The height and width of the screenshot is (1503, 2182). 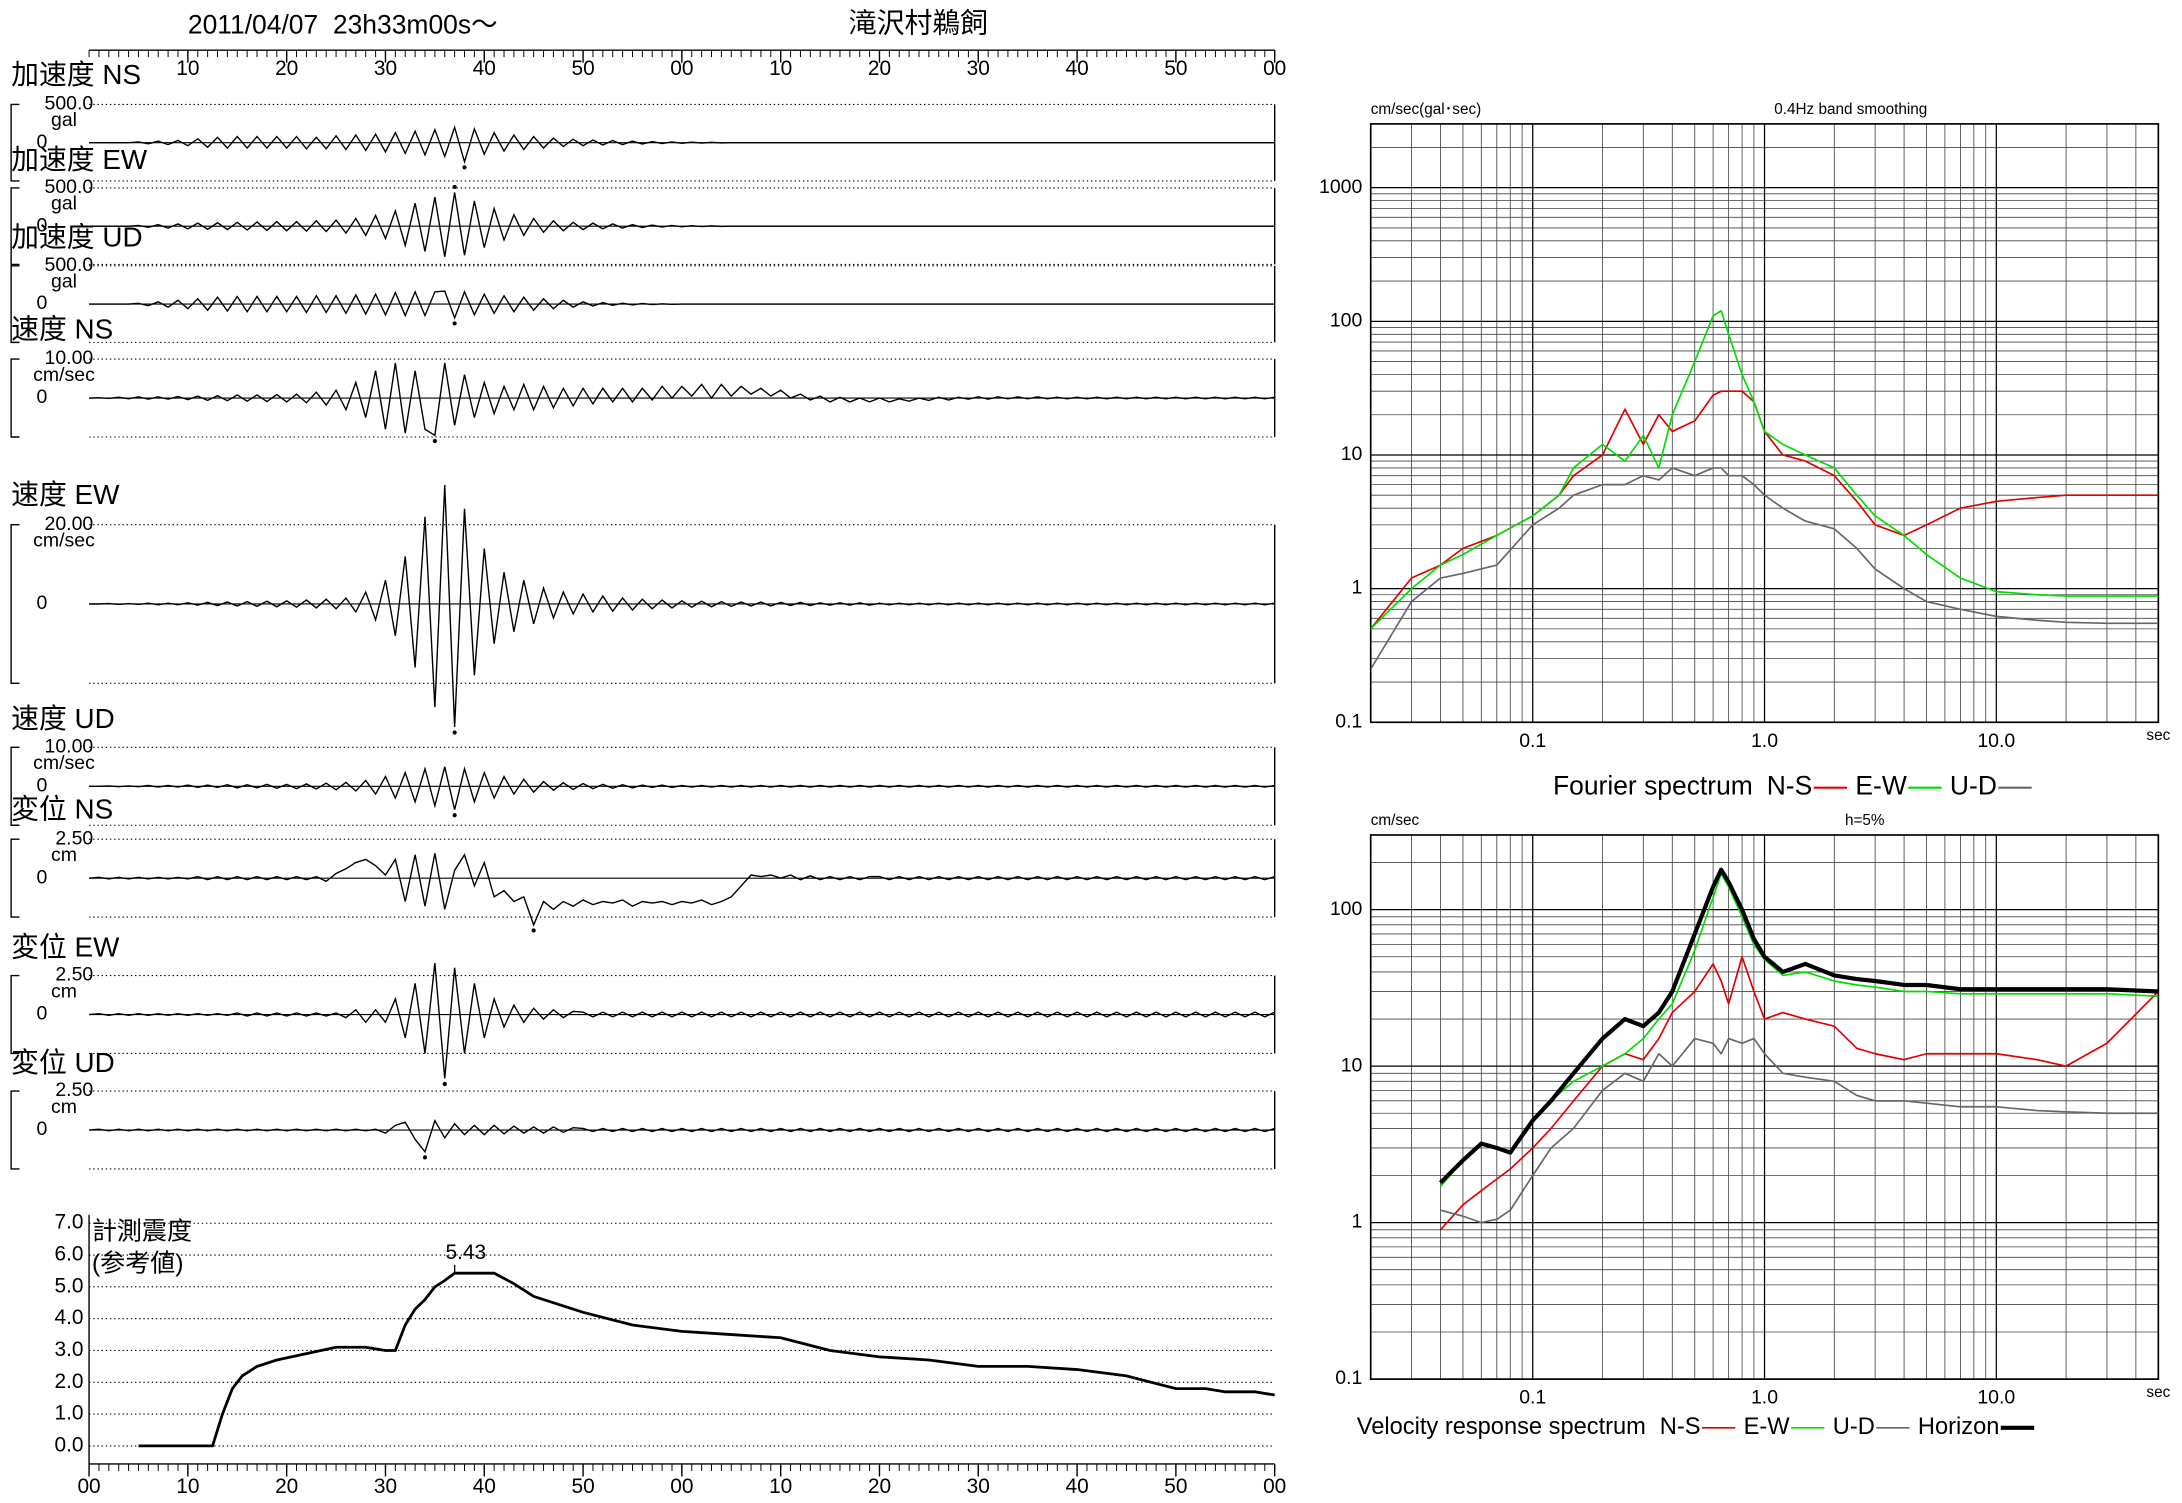 What do you see at coordinates (1653, 786) in the screenshot?
I see `legend-title: Fourier spectrum` at bounding box center [1653, 786].